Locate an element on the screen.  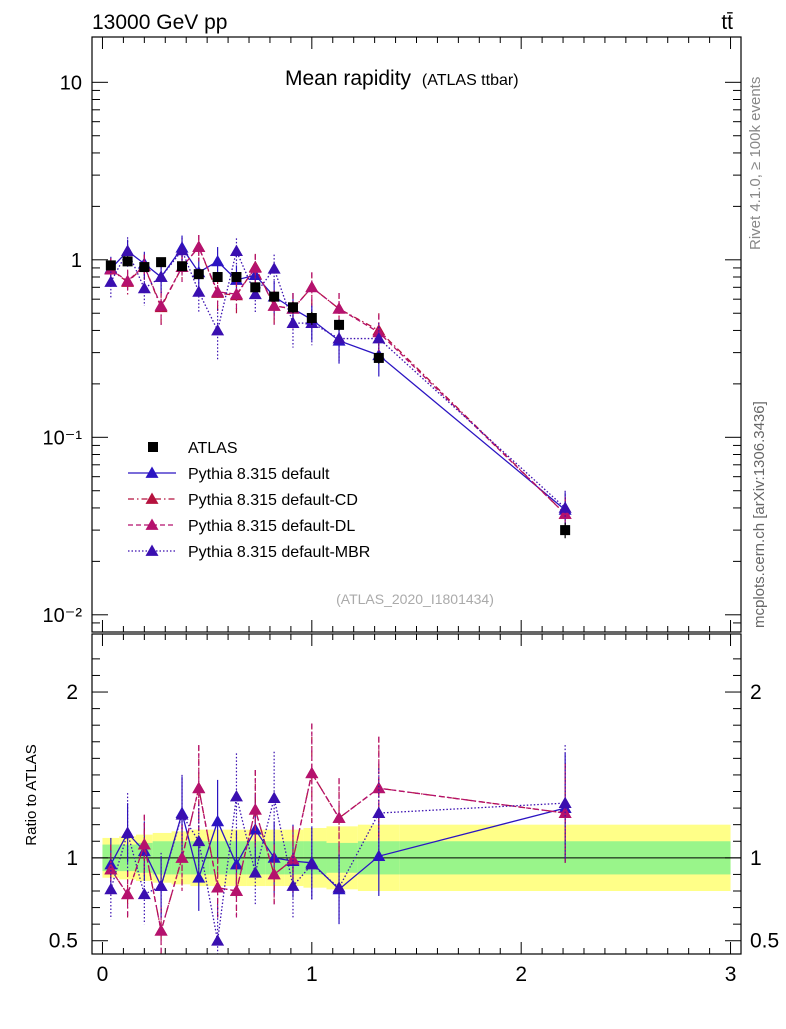
legend-label: Pythia 8.315 default-MBR is located at coordinates (279, 552).